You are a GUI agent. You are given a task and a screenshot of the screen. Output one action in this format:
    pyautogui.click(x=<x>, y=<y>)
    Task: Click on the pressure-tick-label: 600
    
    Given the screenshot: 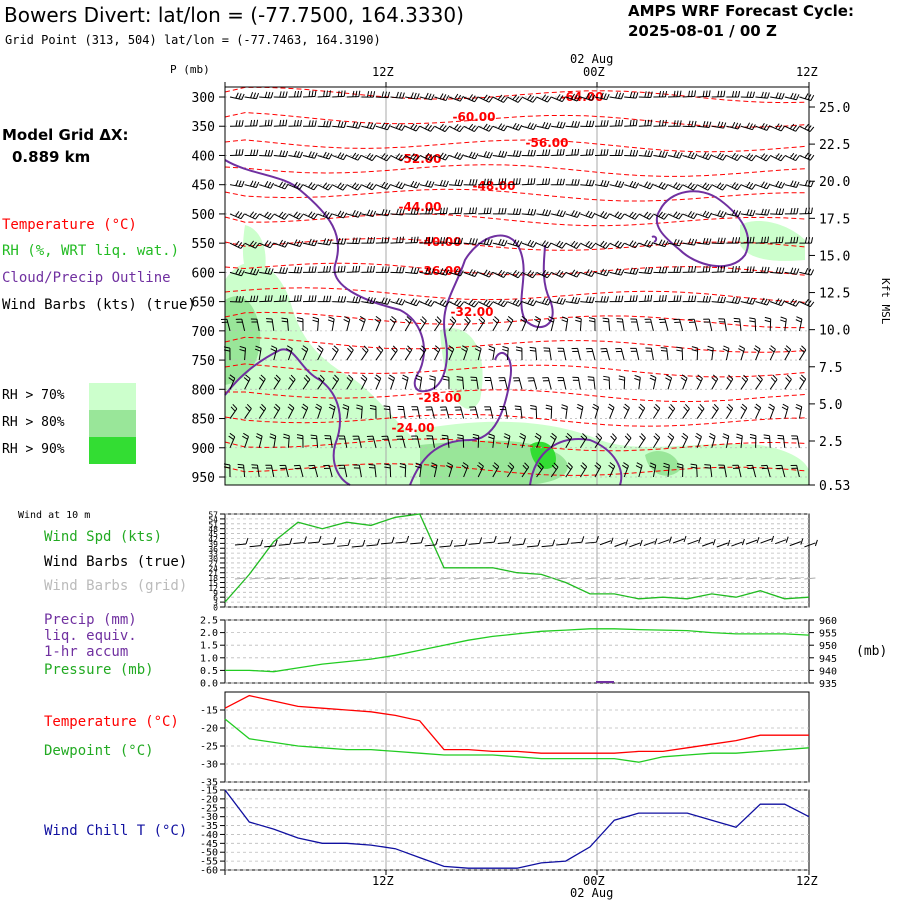 What is the action you would take?
    pyautogui.click(x=203, y=273)
    